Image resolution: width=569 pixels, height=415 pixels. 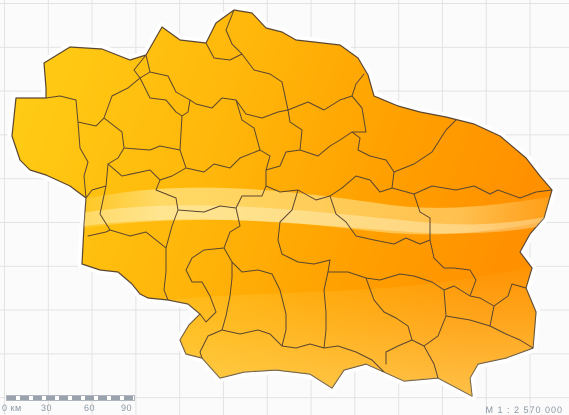 What do you see at coordinates (90, 408) in the screenshot?
I see `scale-label-60: 60` at bounding box center [90, 408].